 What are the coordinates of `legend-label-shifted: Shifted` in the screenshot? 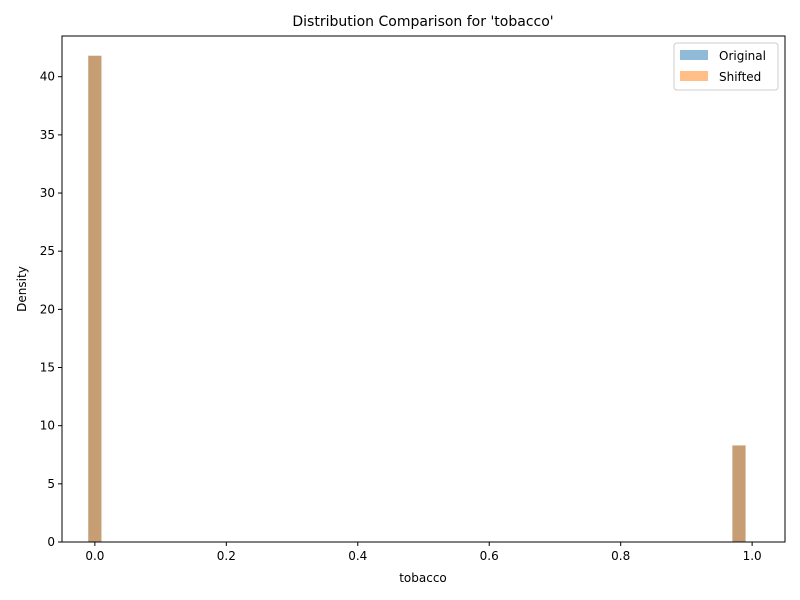 It's located at (740, 77).